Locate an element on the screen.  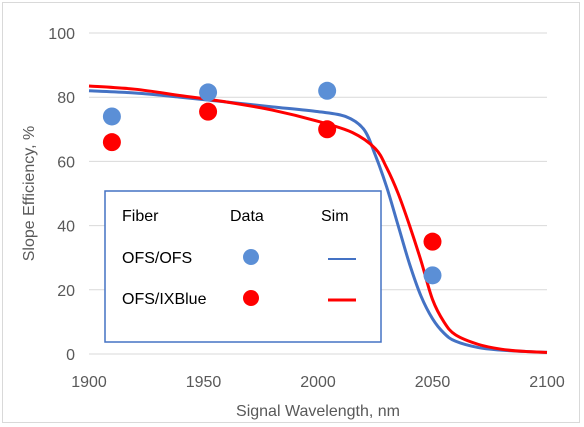
y-tick-label: 40 is located at coordinates (66, 227).